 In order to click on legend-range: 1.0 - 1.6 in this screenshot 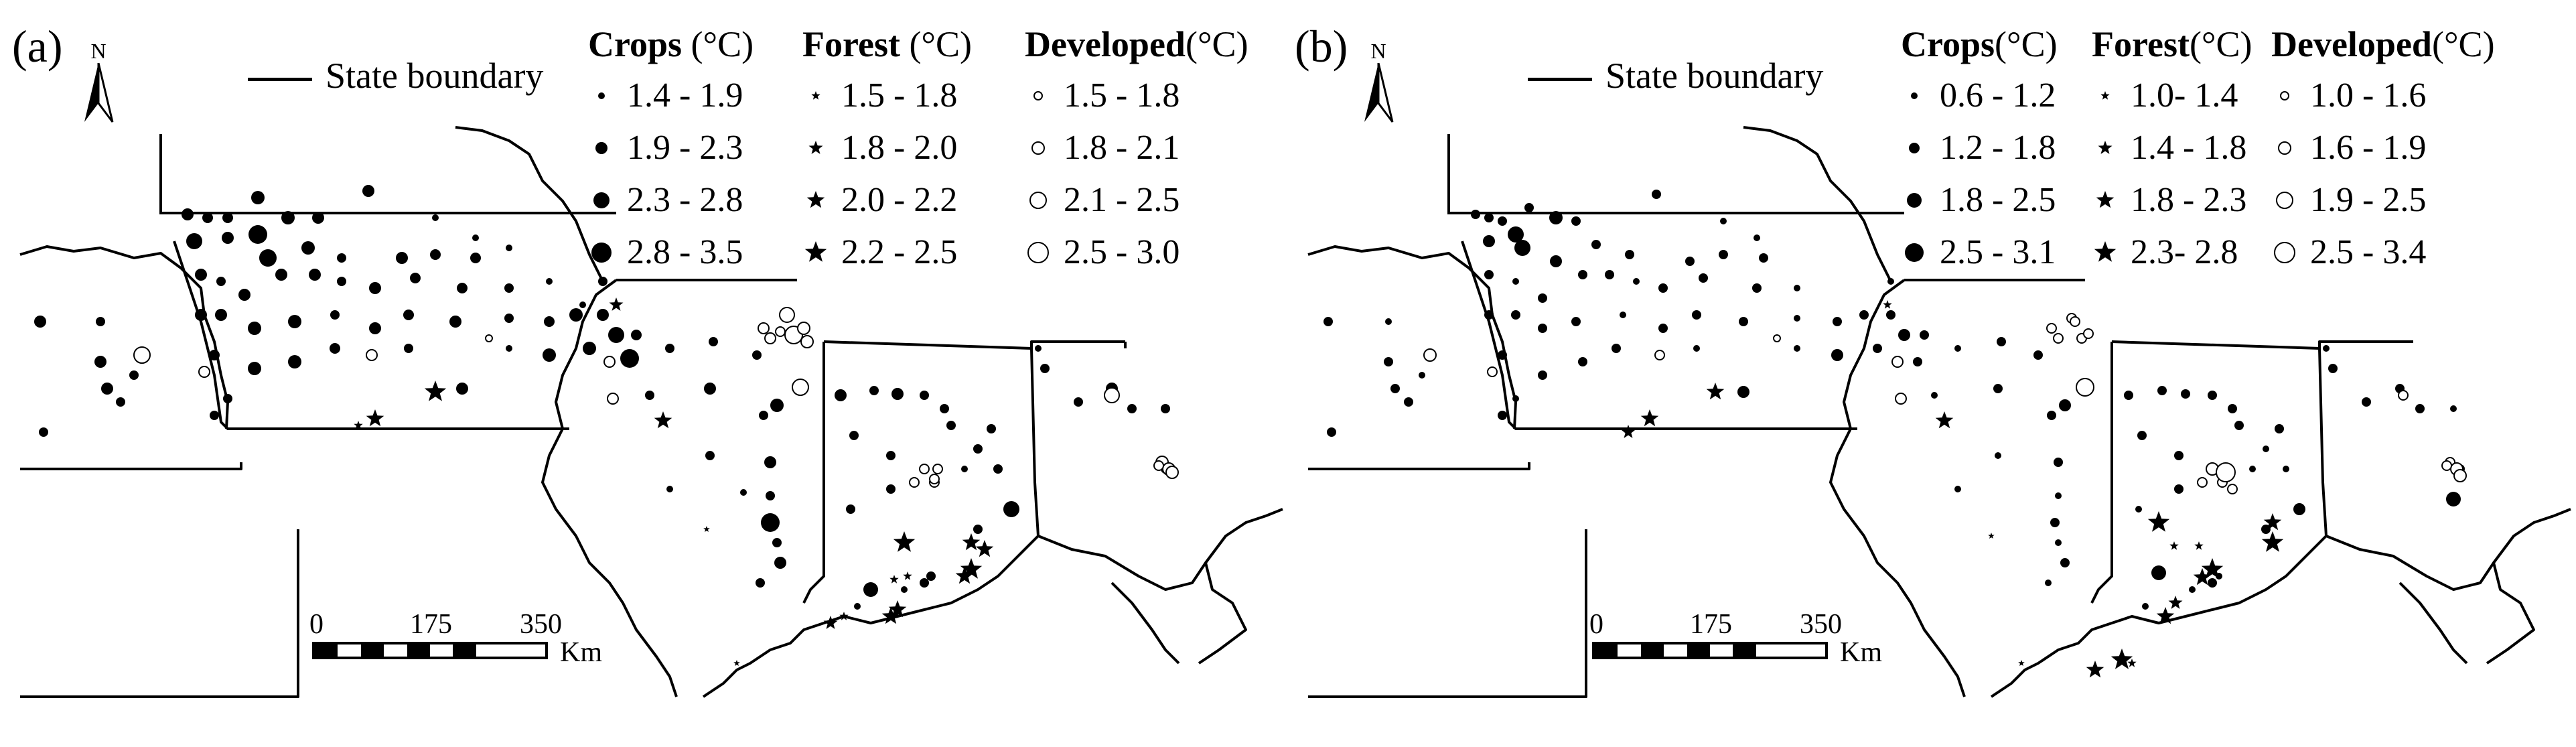, I will do `click(2368, 95)`.